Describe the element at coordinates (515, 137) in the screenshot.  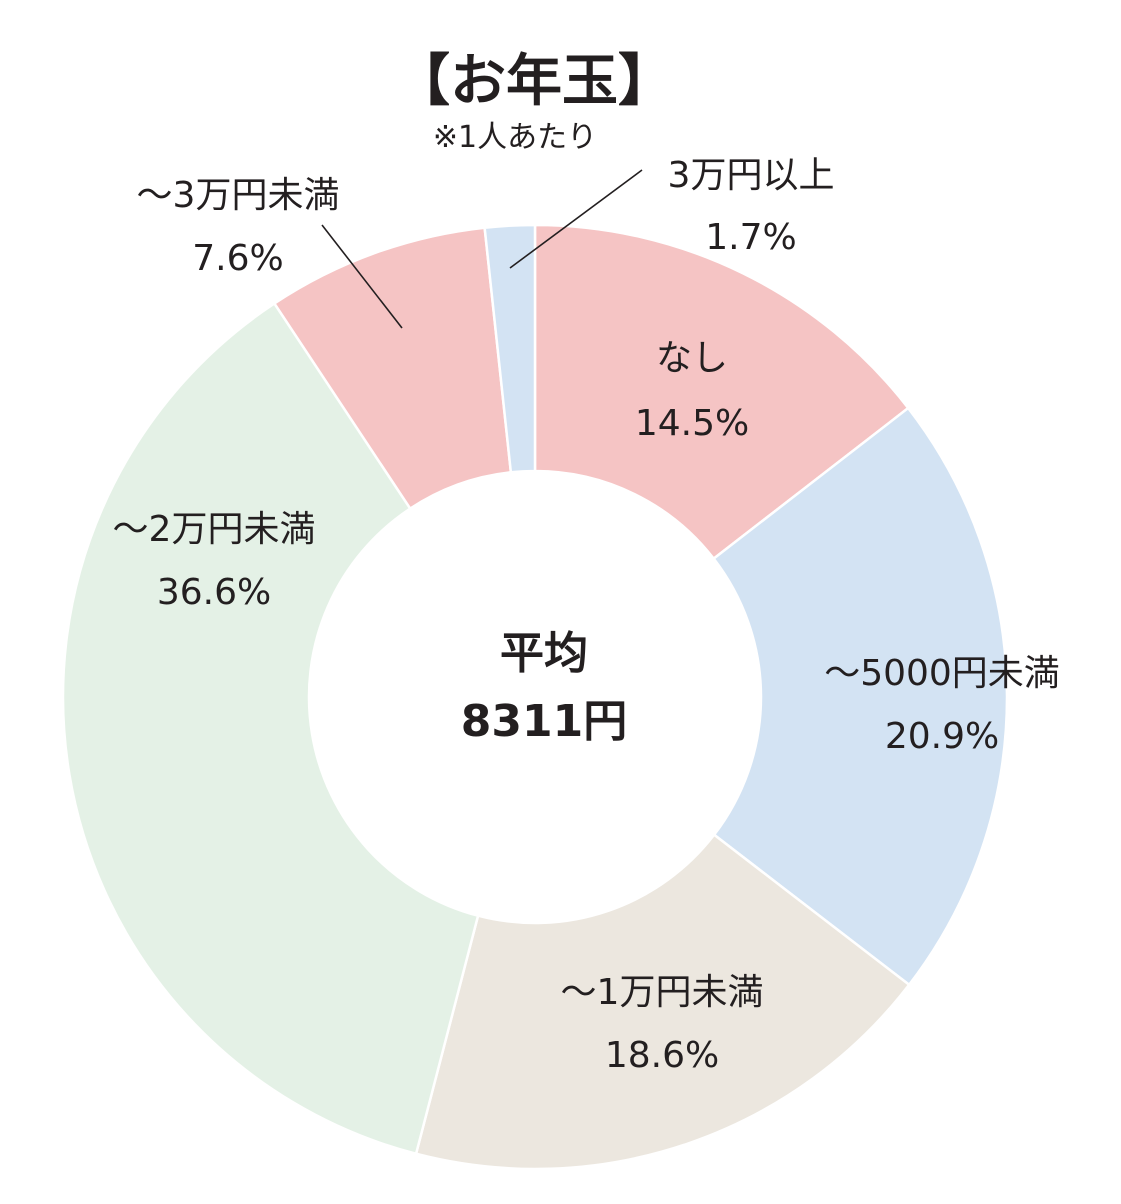
I see `chart-subtitle: ※1人あたり` at that location.